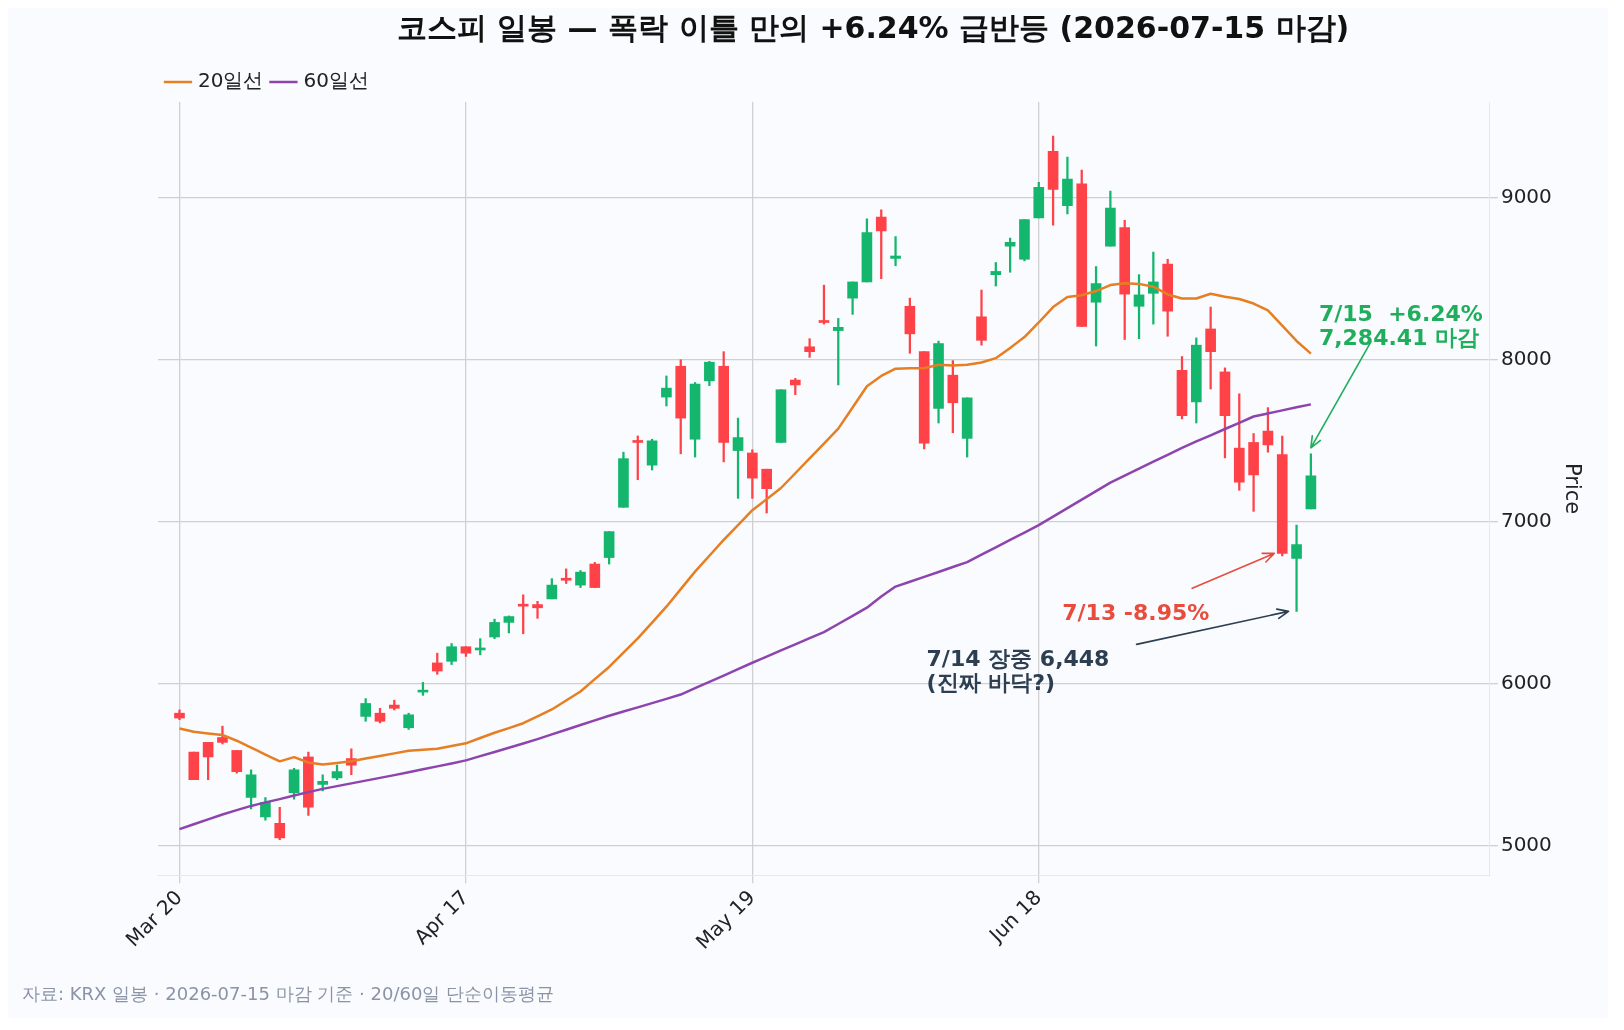  What do you see at coordinates (1526, 844) in the screenshot?
I see `y-tick-label: 5000` at bounding box center [1526, 844].